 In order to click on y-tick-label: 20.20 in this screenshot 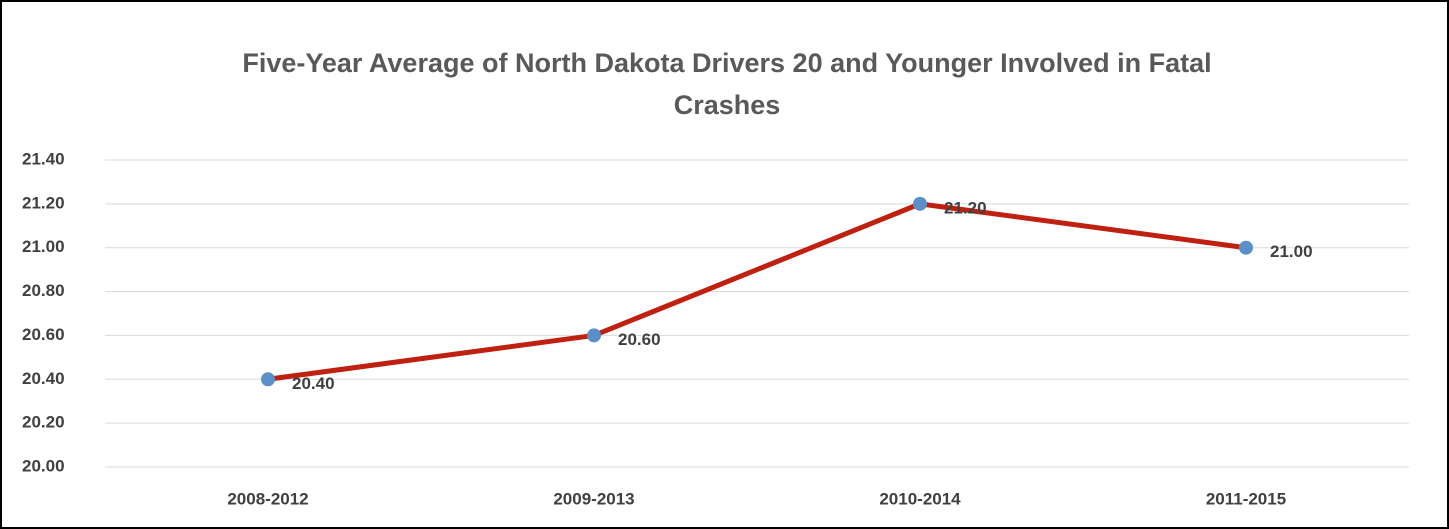, I will do `click(43, 422)`.